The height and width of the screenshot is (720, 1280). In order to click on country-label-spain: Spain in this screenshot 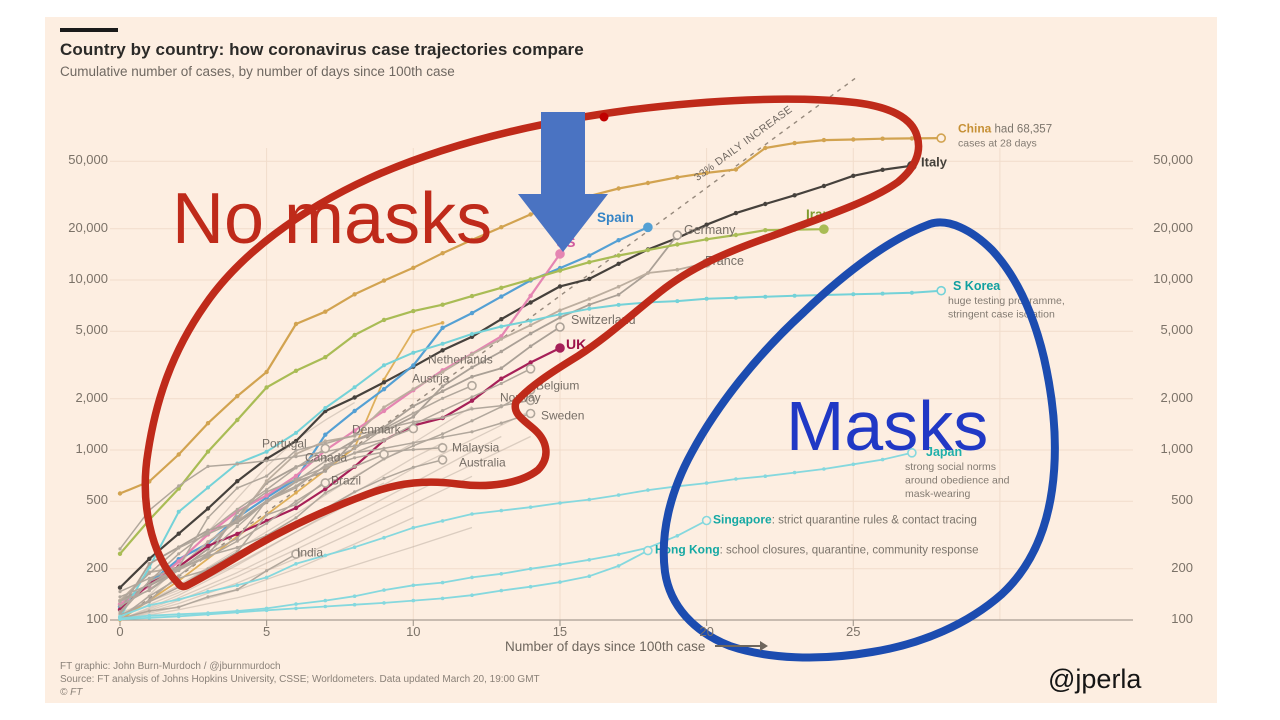, I will do `click(615, 217)`.